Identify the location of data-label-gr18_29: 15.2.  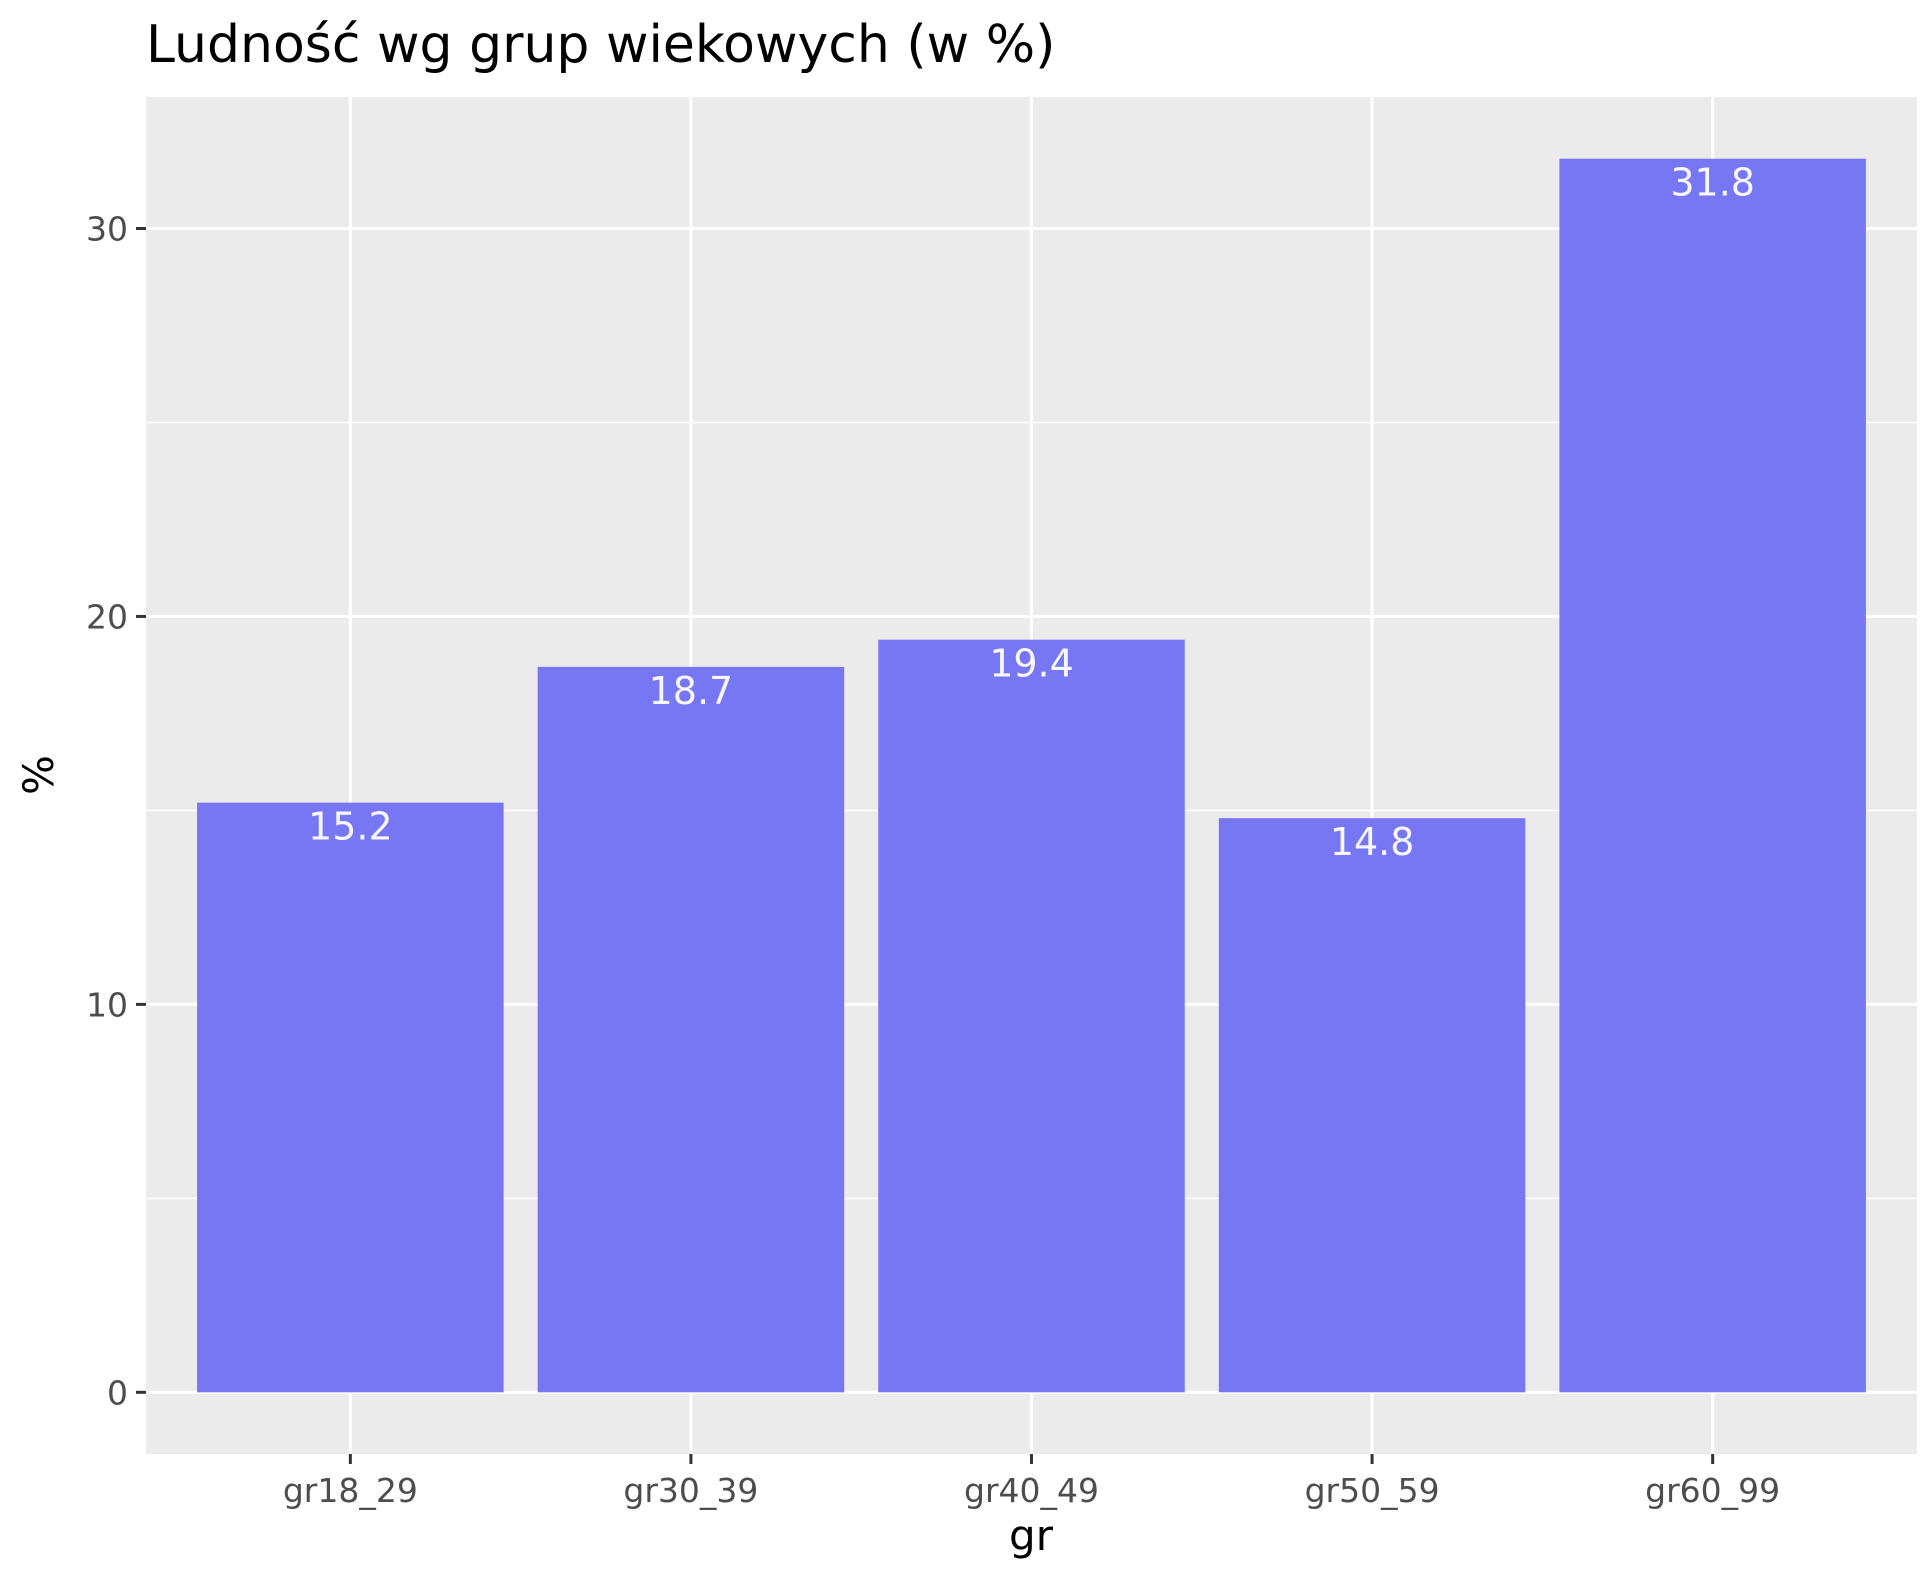
(350, 827).